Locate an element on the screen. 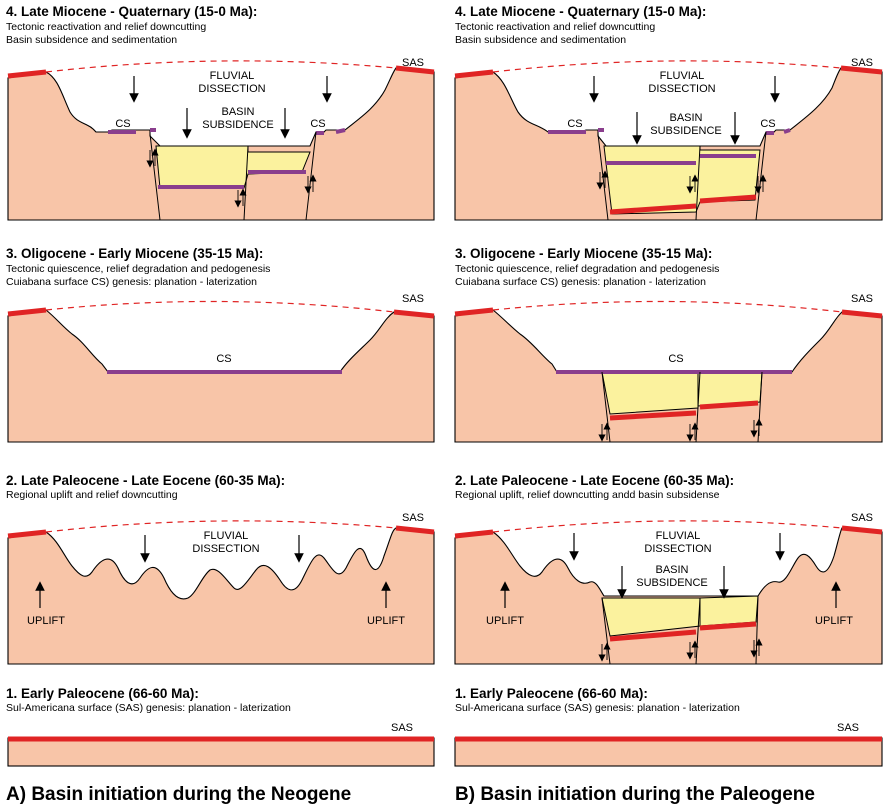 The image size is (887, 811). basin-sediment is located at coordinates (680, 616).